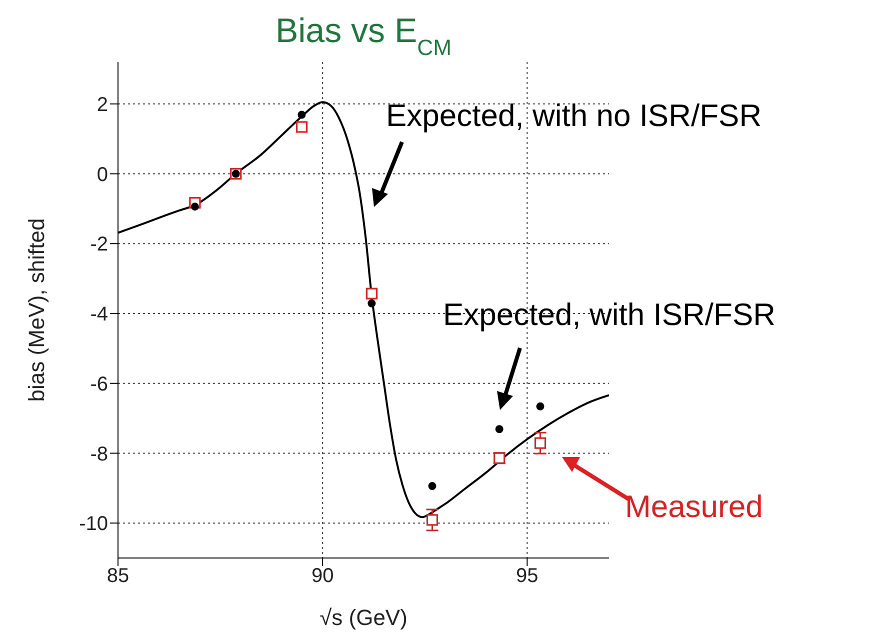 This screenshot has height=636, width=869. What do you see at coordinates (364, 617) in the screenshot?
I see `x-axis-title: √s (GeV)` at bounding box center [364, 617].